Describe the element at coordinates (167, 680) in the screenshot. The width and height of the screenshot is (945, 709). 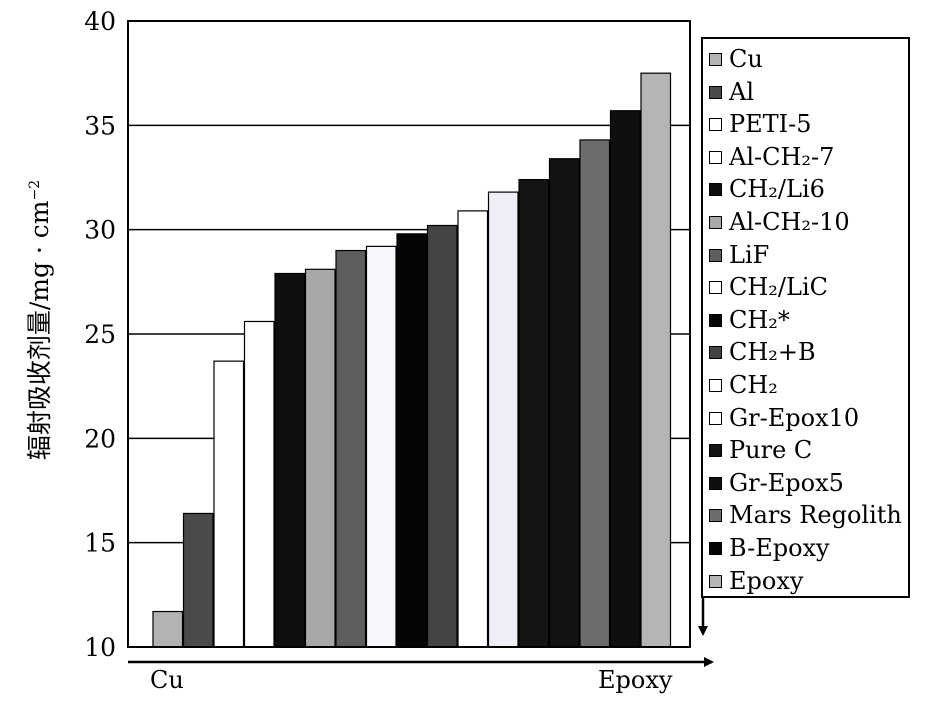
I see `x-start-label: Cu` at that location.